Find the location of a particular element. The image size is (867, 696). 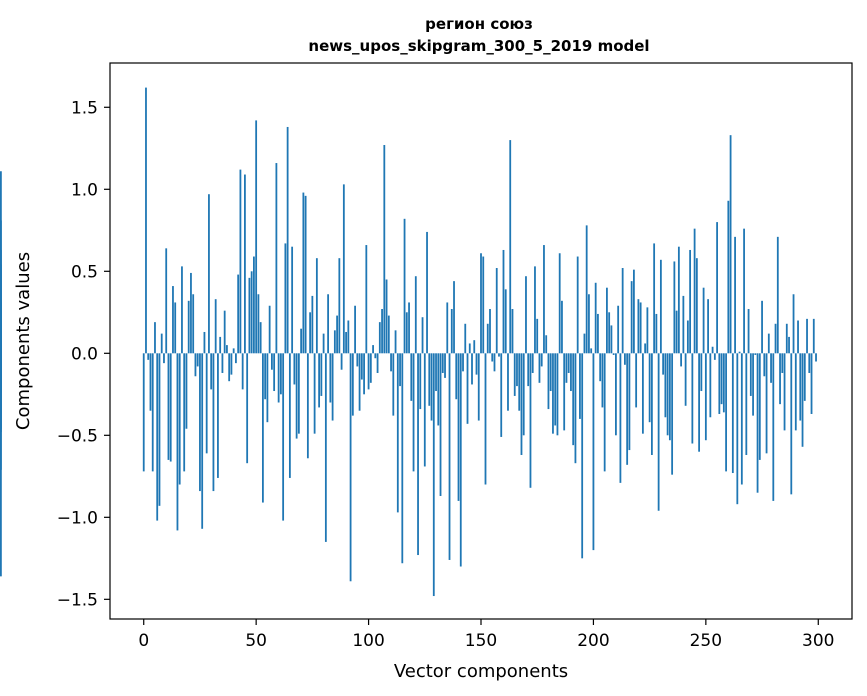

x-tick-label: 150 is located at coordinates (481, 641).